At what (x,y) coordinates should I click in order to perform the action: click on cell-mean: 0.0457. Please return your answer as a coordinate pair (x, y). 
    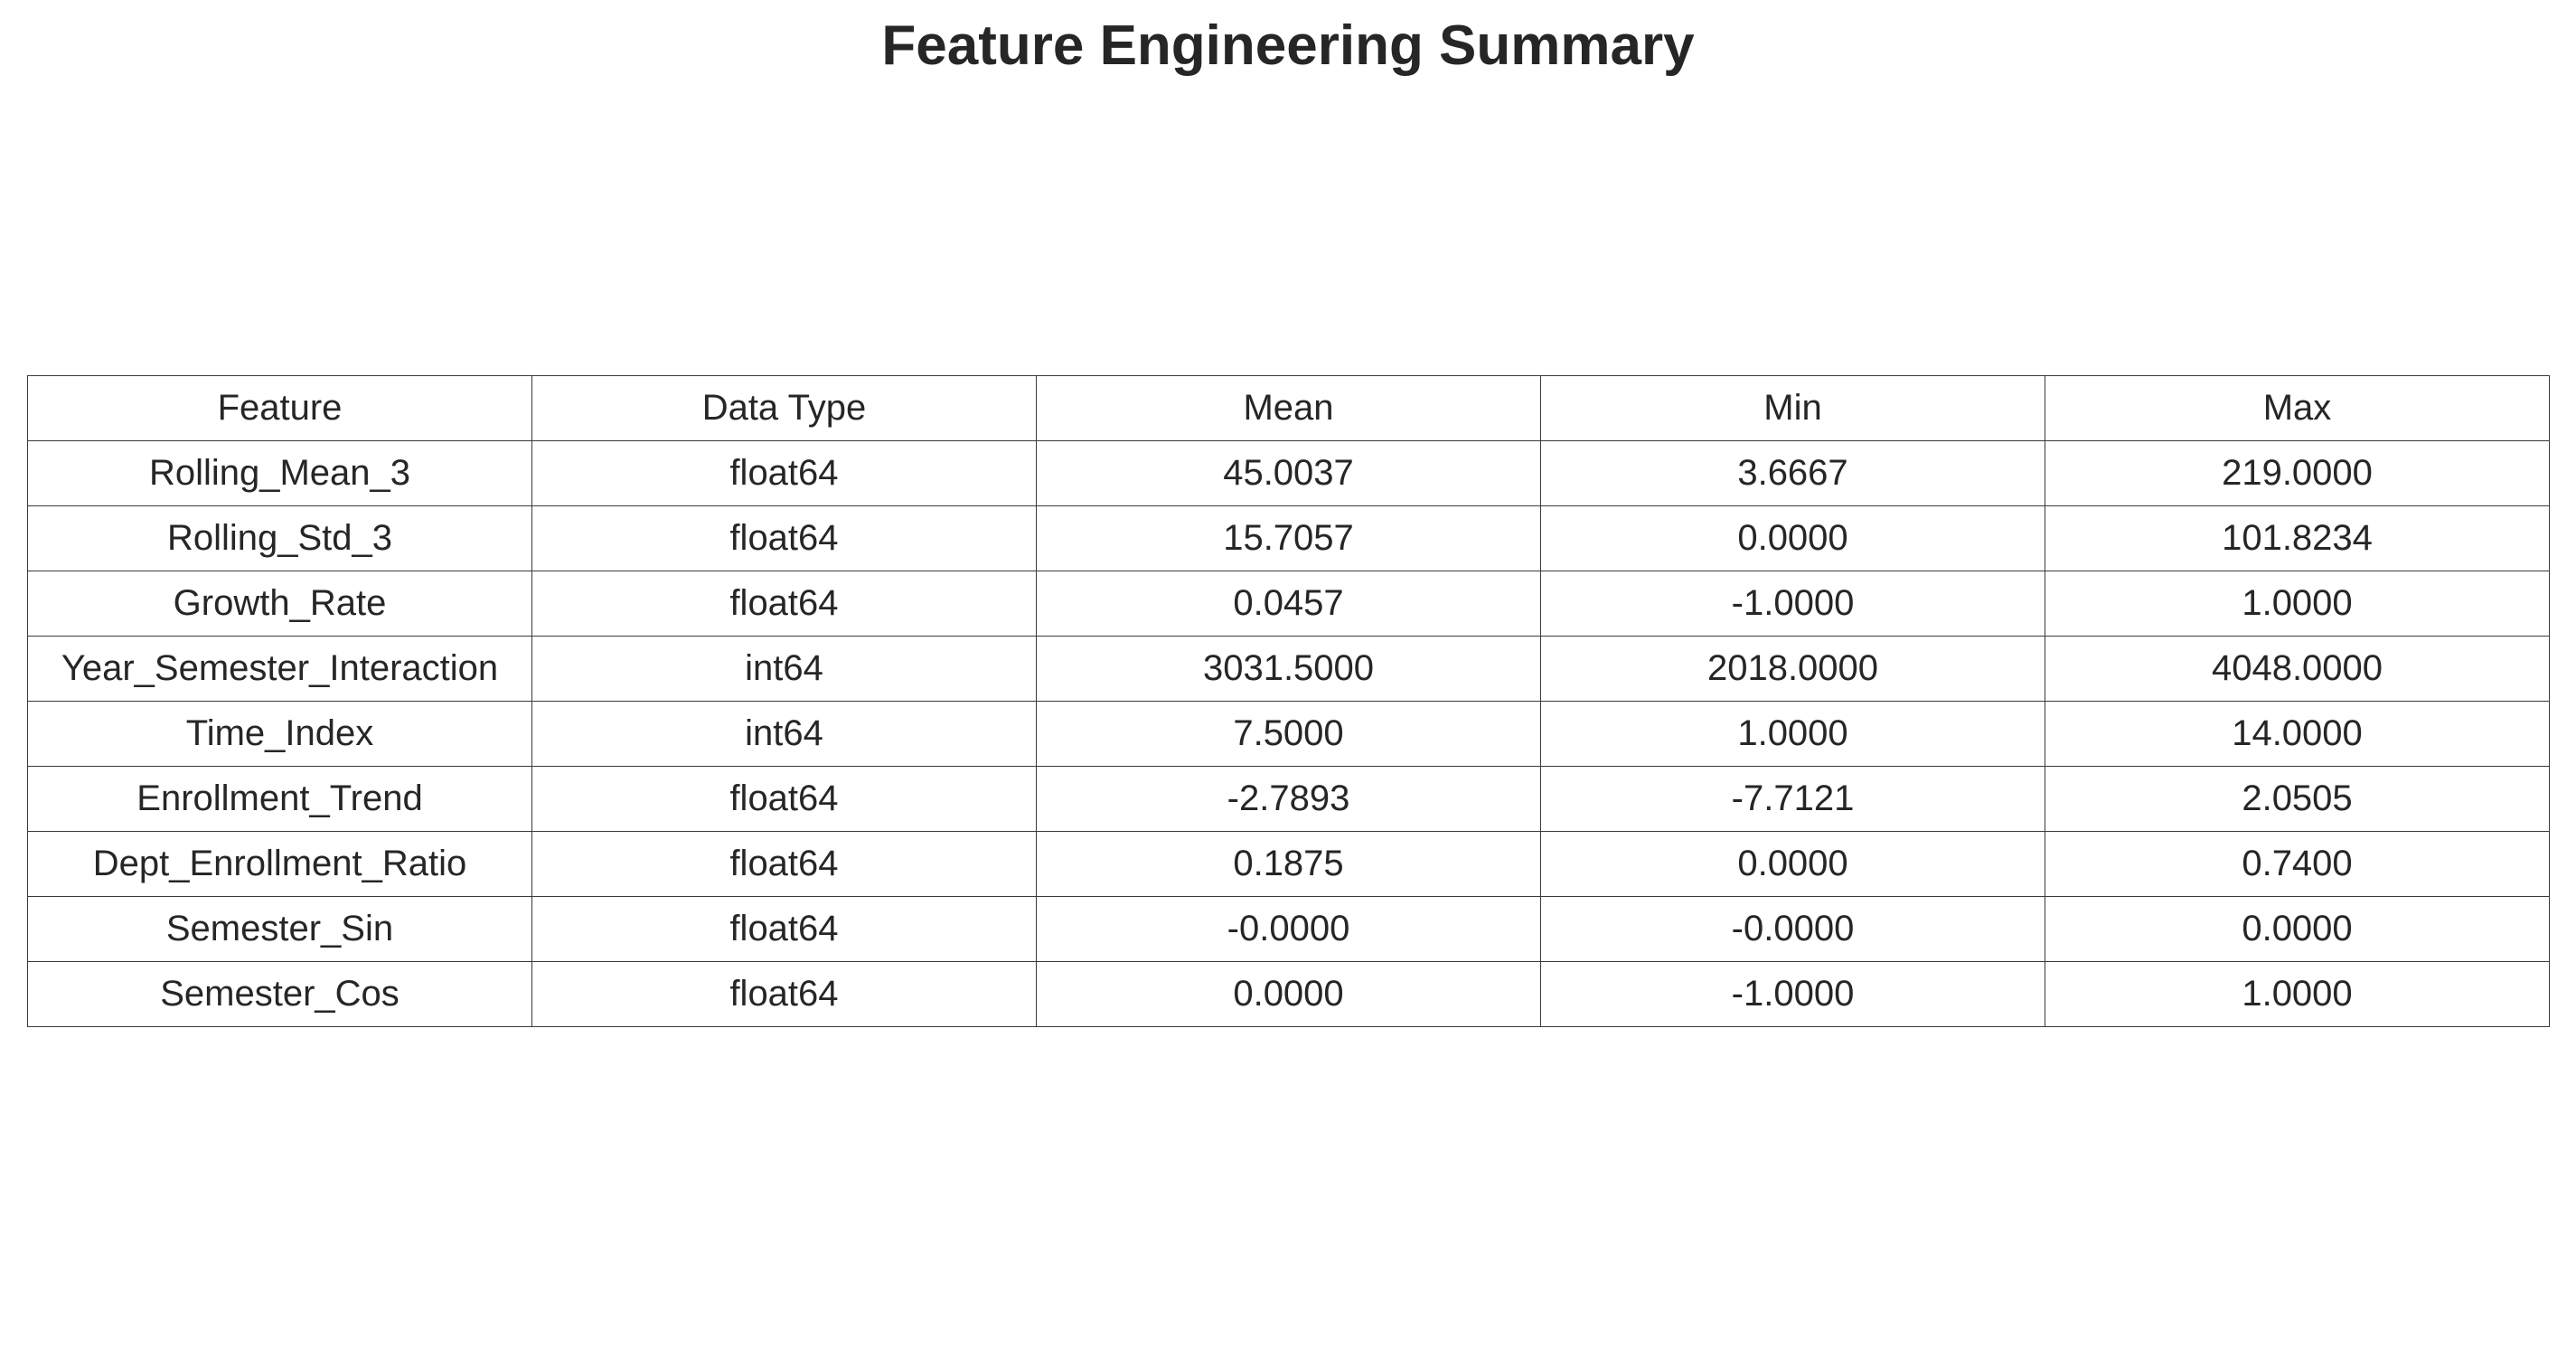
    Looking at the image, I should click on (1289, 604).